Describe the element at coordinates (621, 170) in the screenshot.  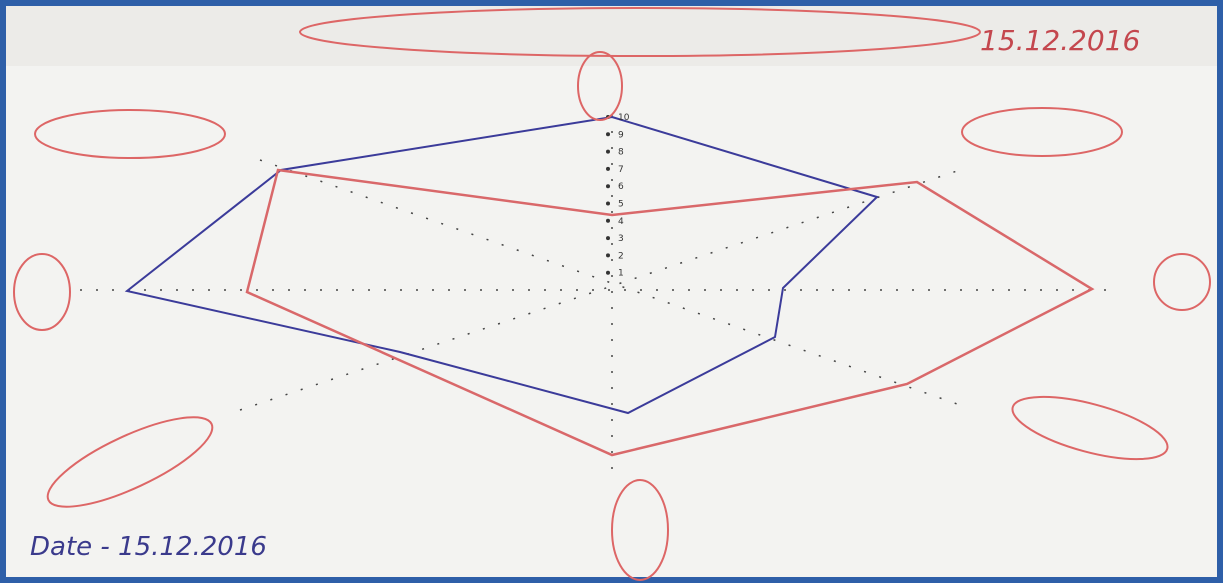
I see `tick-label: 7` at that location.